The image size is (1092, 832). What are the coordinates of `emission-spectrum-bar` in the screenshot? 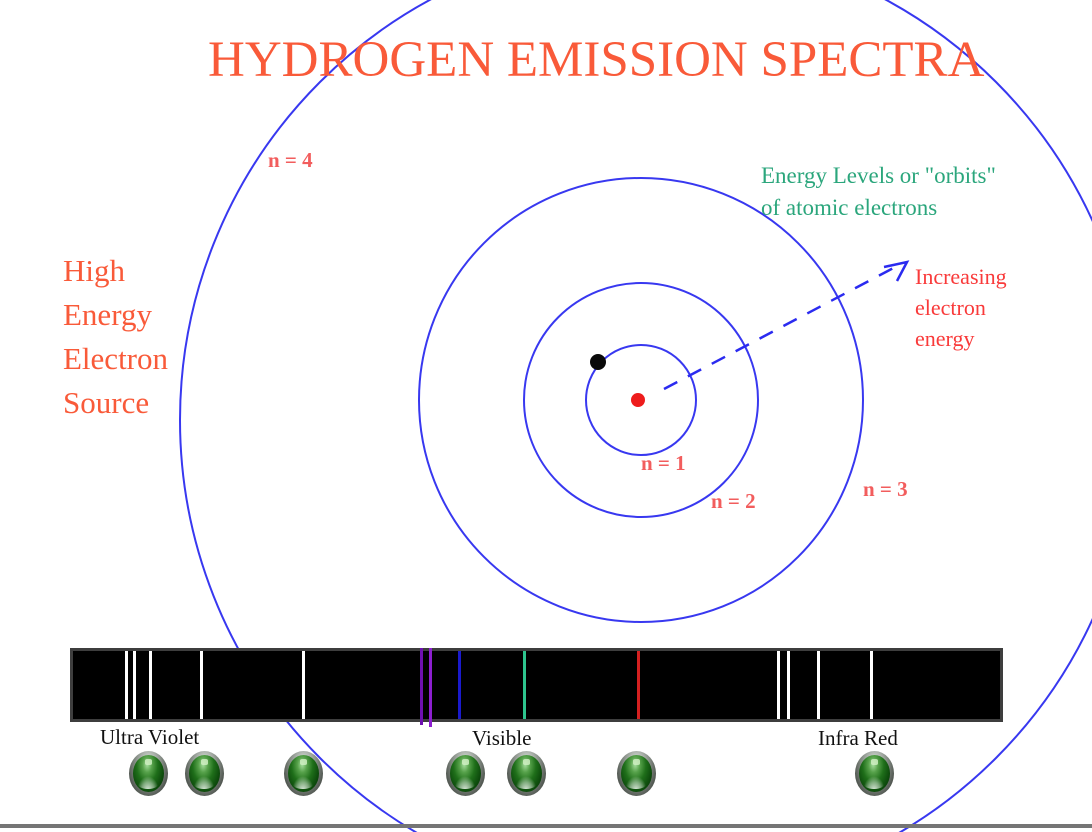 It's located at (536, 687).